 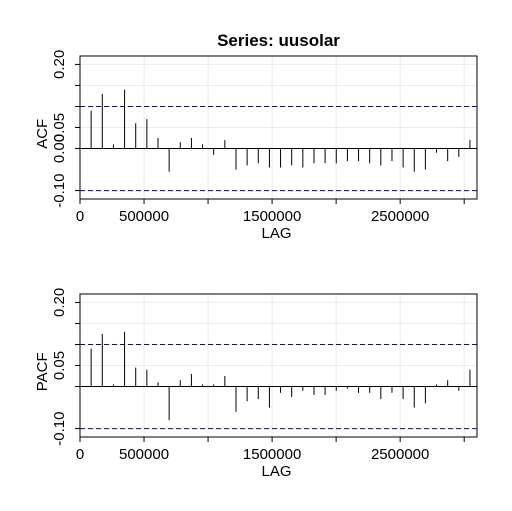 What do you see at coordinates (42, 371) in the screenshot?
I see `pacf-y-axis-label: PACF` at bounding box center [42, 371].